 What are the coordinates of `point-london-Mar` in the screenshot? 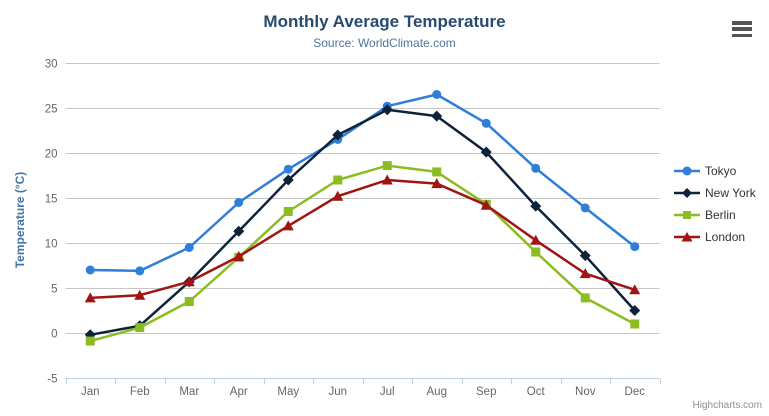 It's located at (189, 281).